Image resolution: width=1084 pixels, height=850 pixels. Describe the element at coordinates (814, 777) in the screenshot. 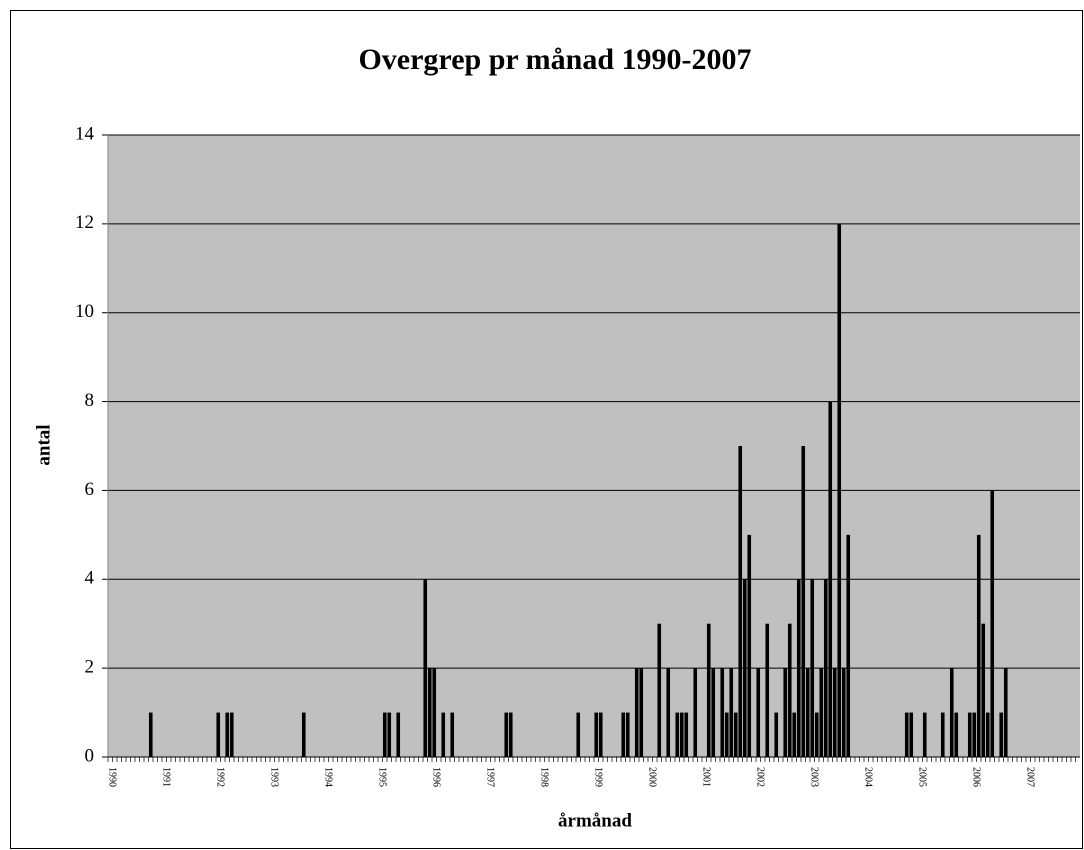

I see `x-tick-label: 2003` at that location.